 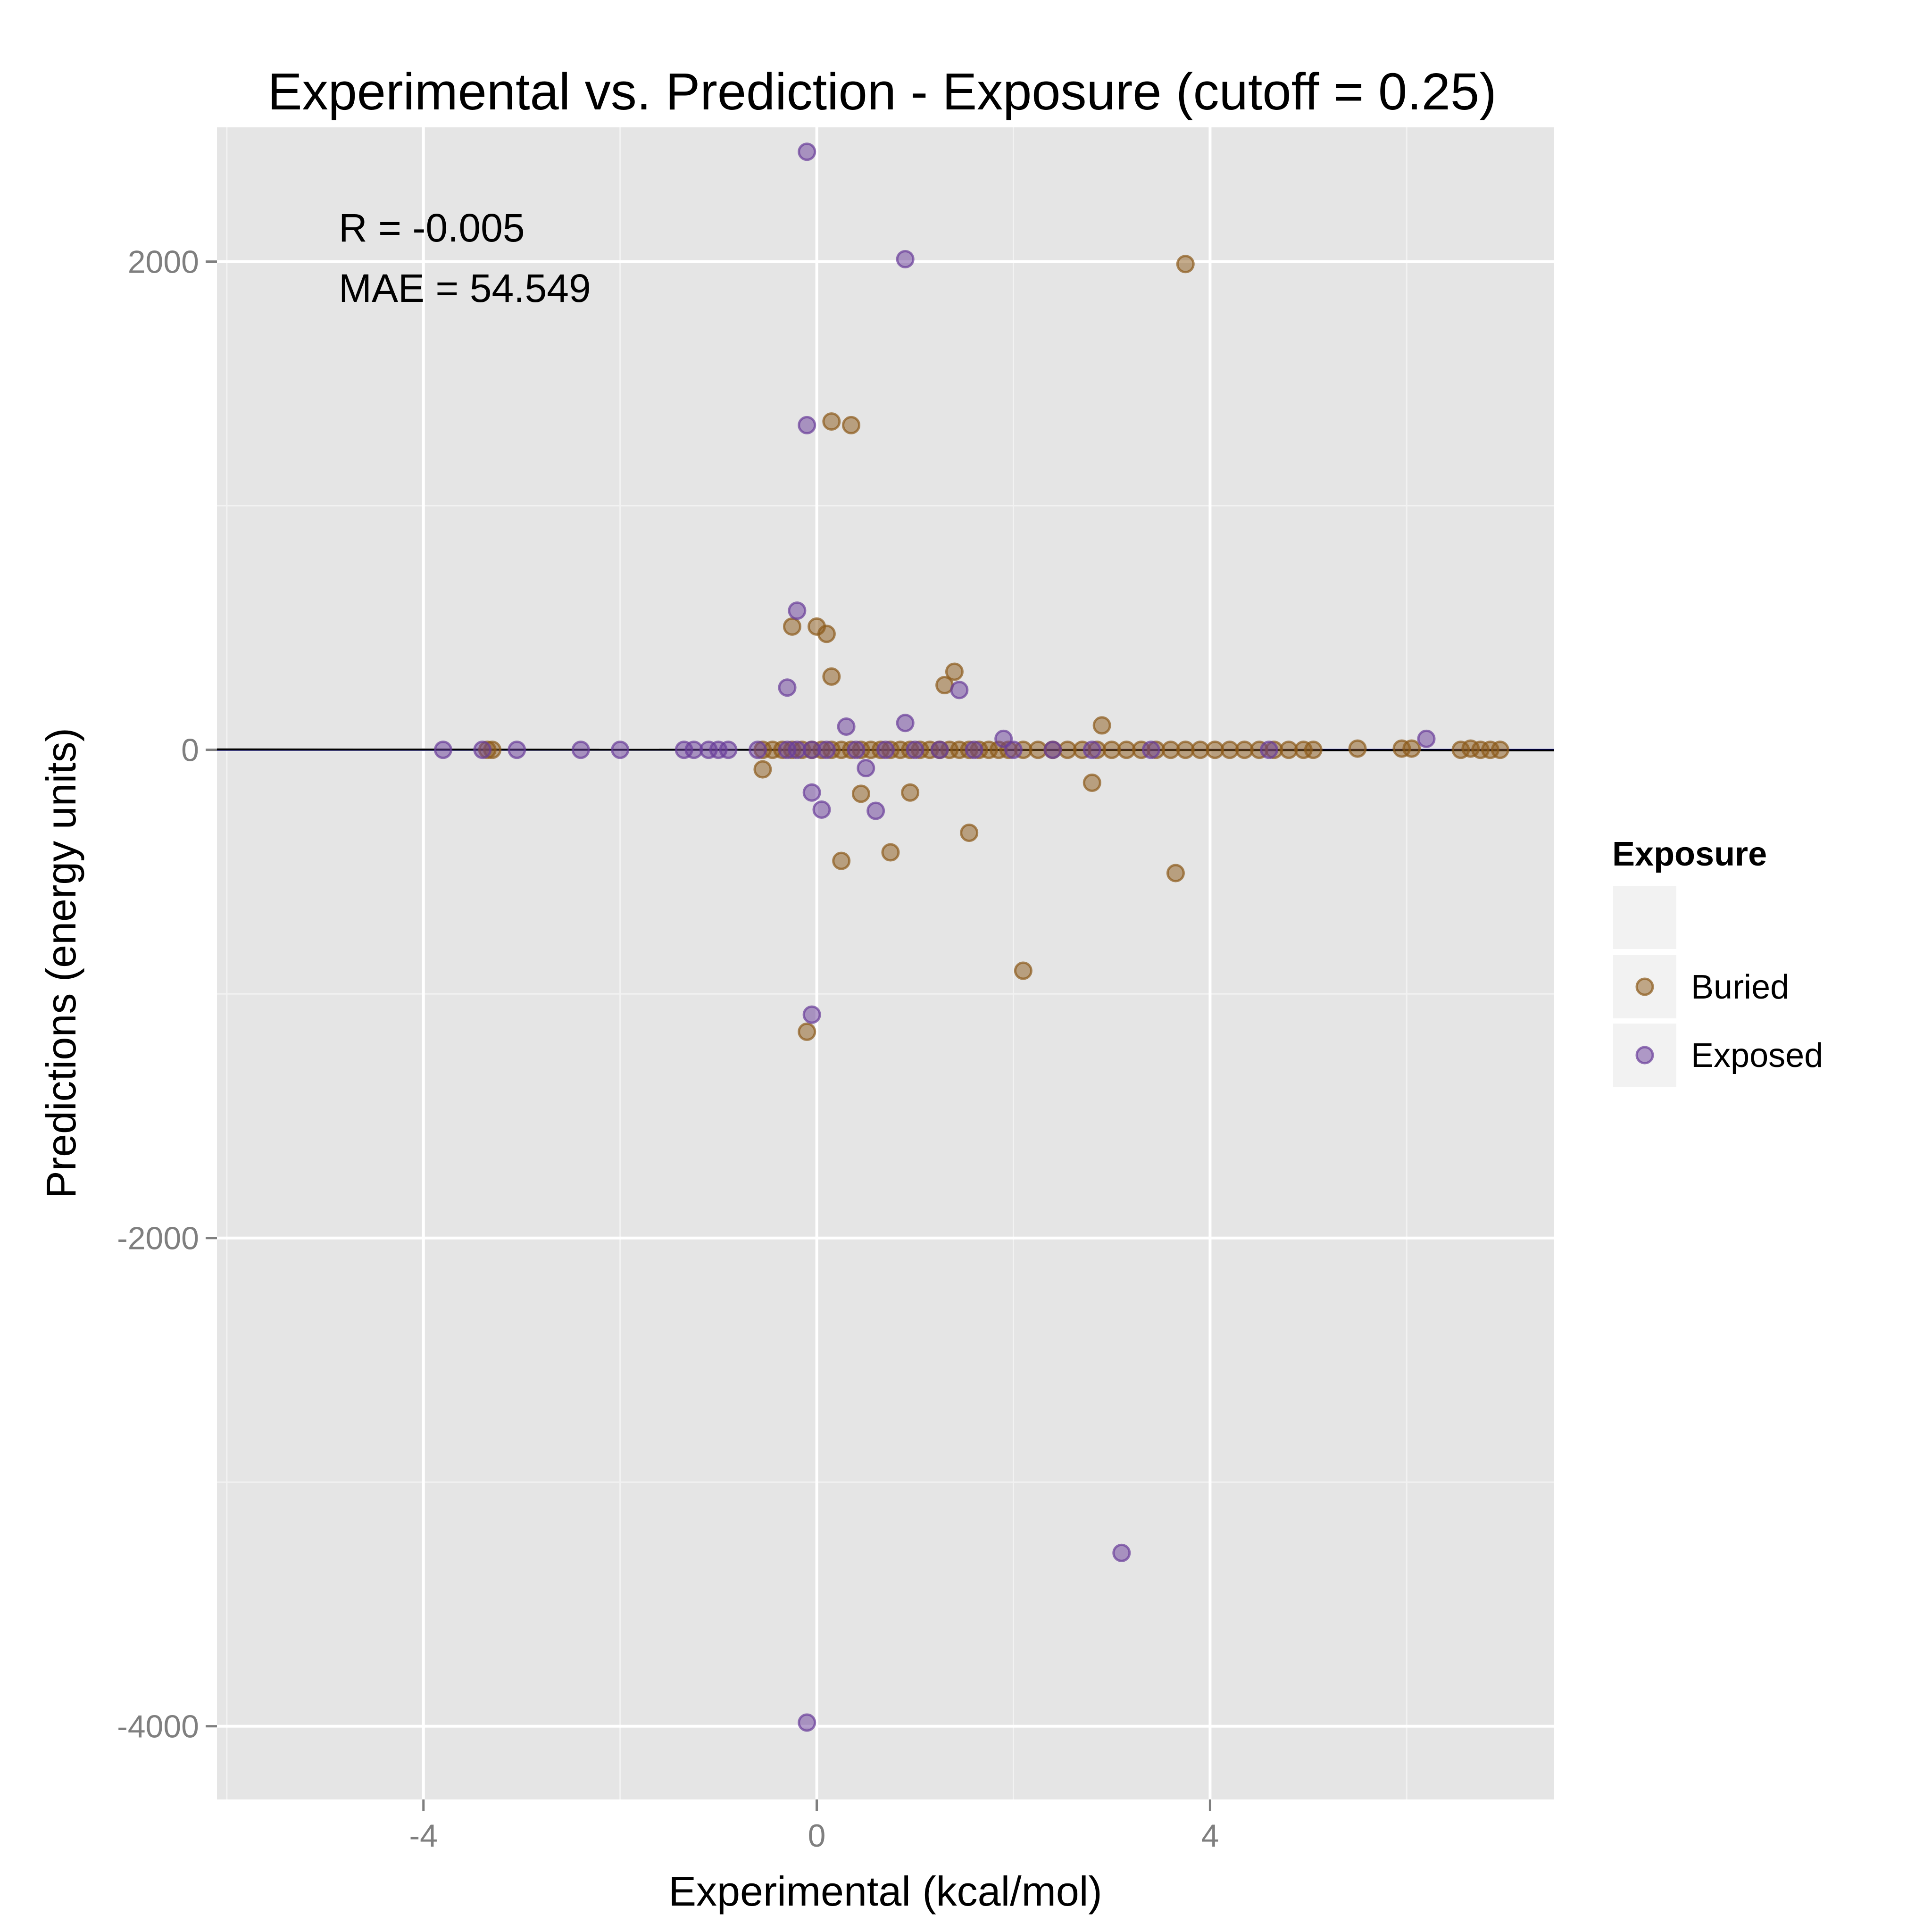 What do you see at coordinates (465, 258) in the screenshot?
I see `stat-annotations: R = -0.005 MAE = 54.549` at bounding box center [465, 258].